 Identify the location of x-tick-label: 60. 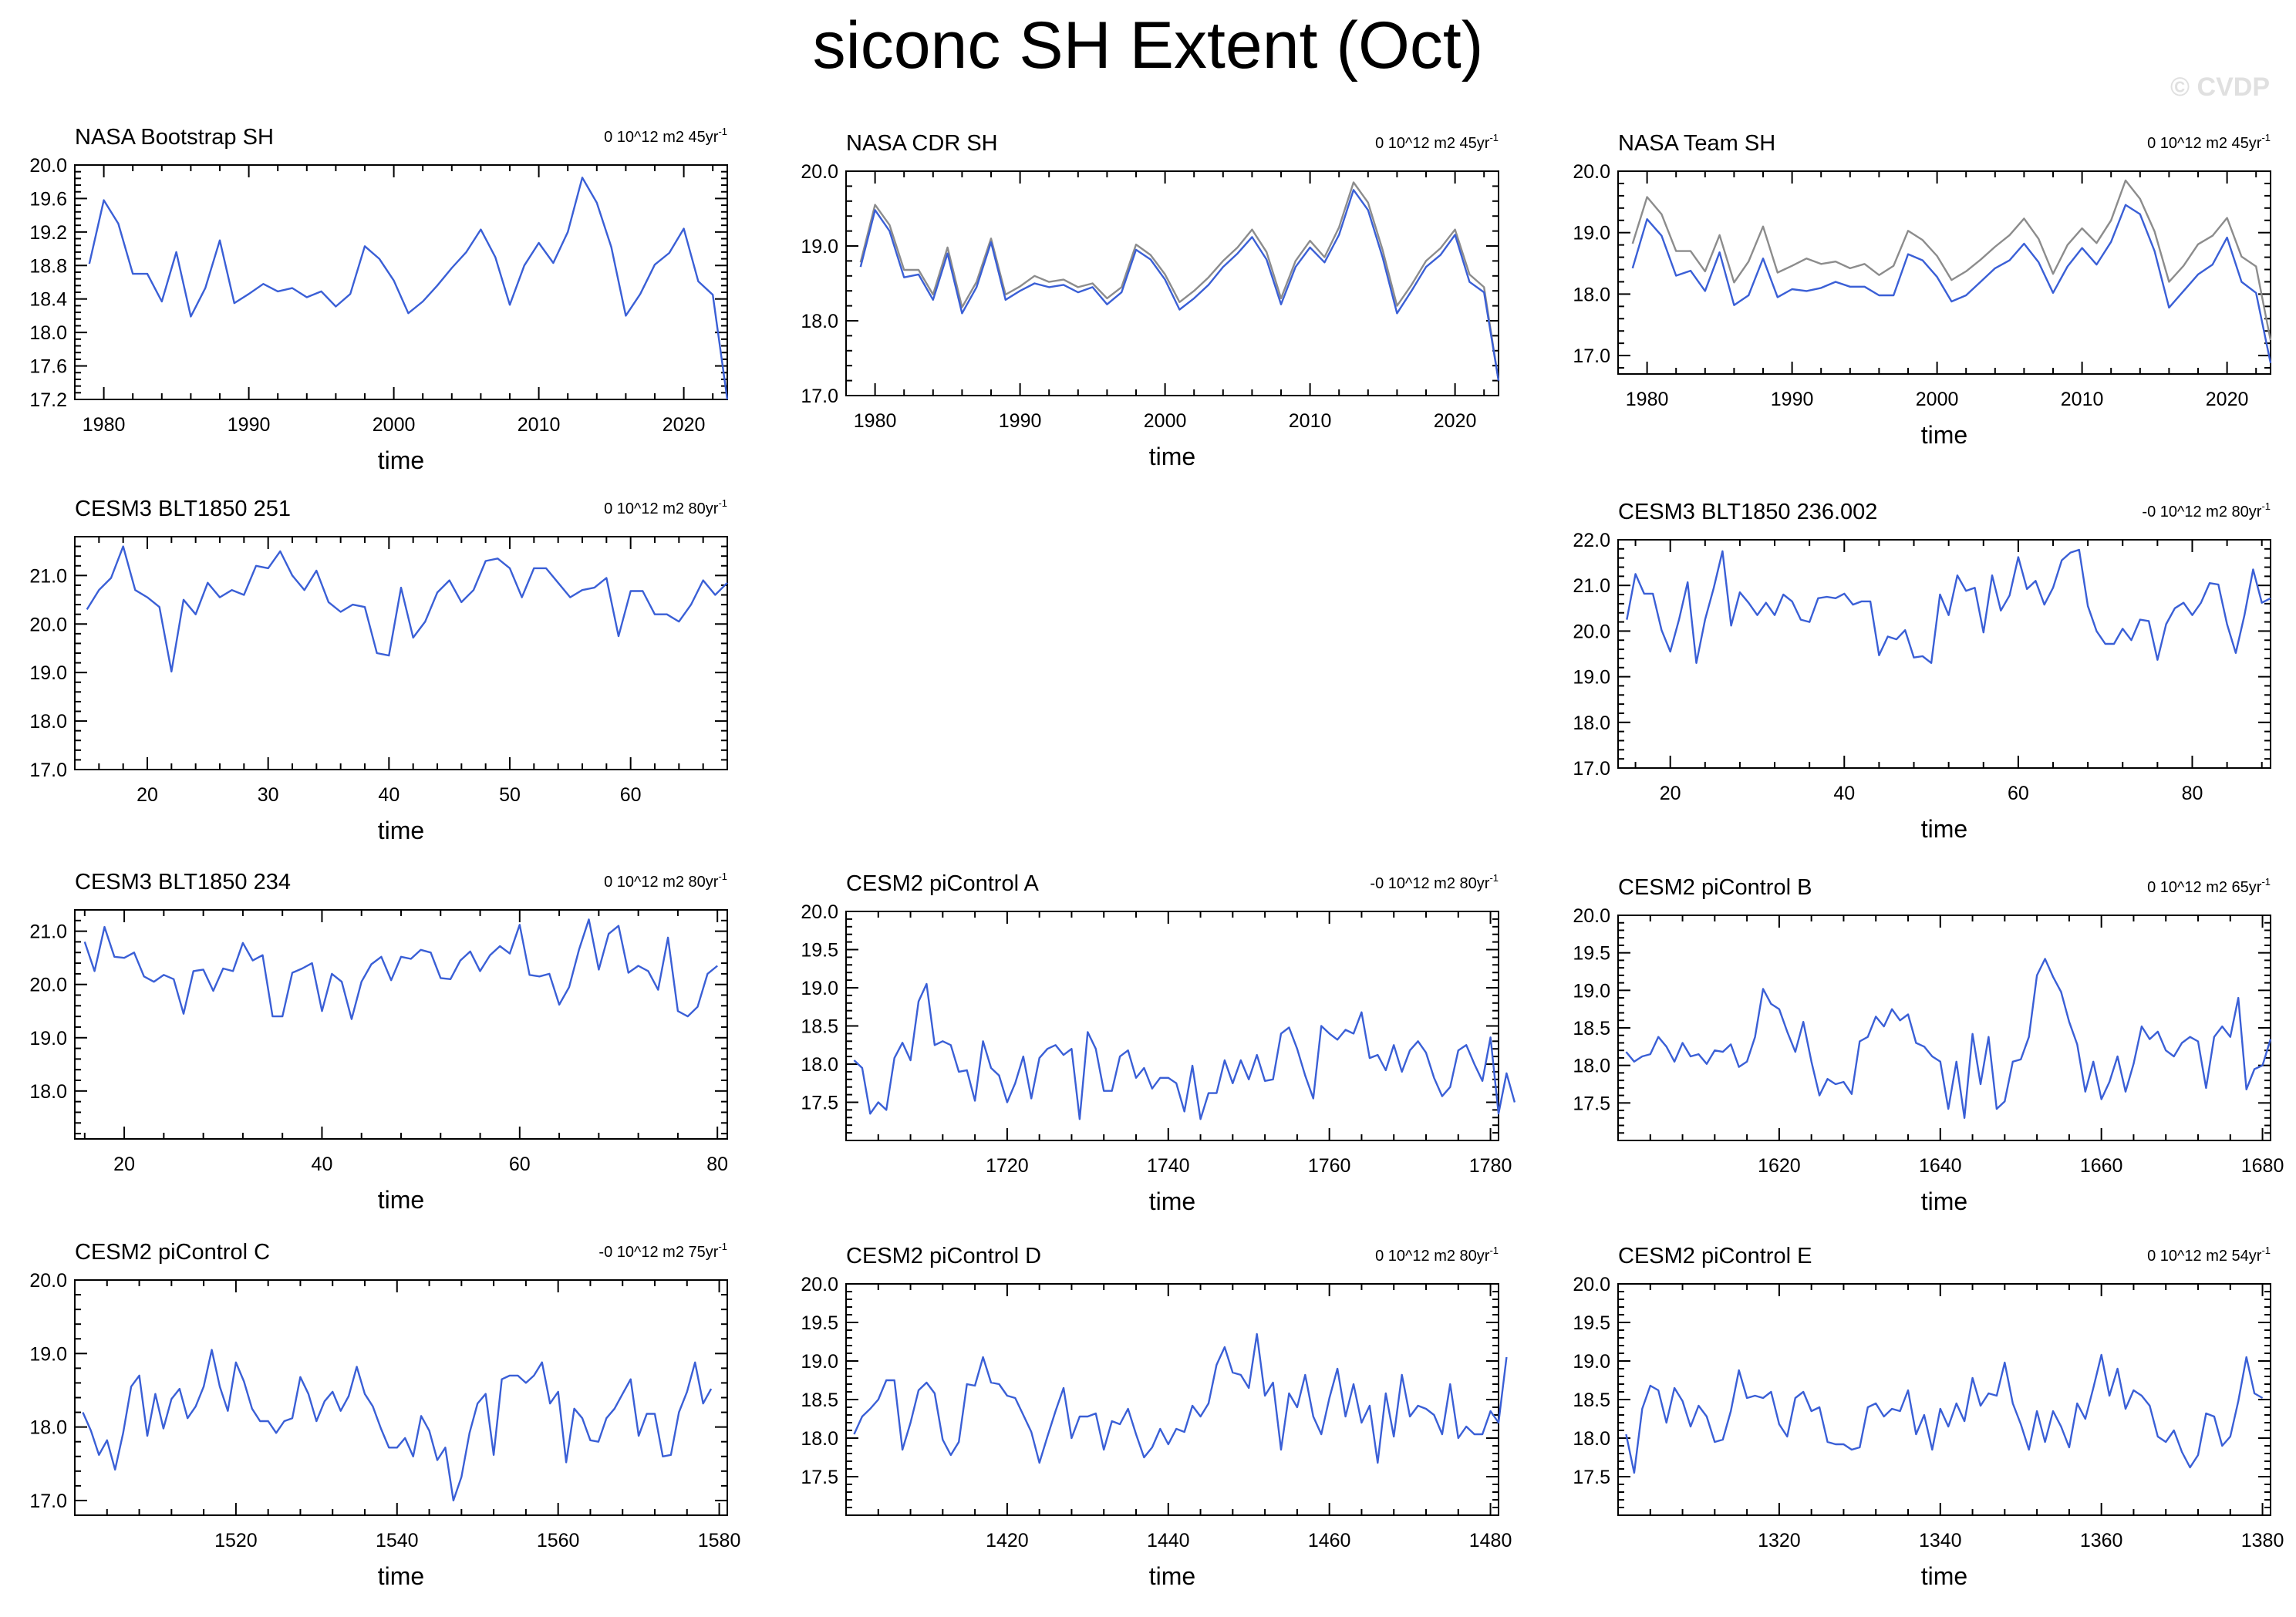
(520, 1164).